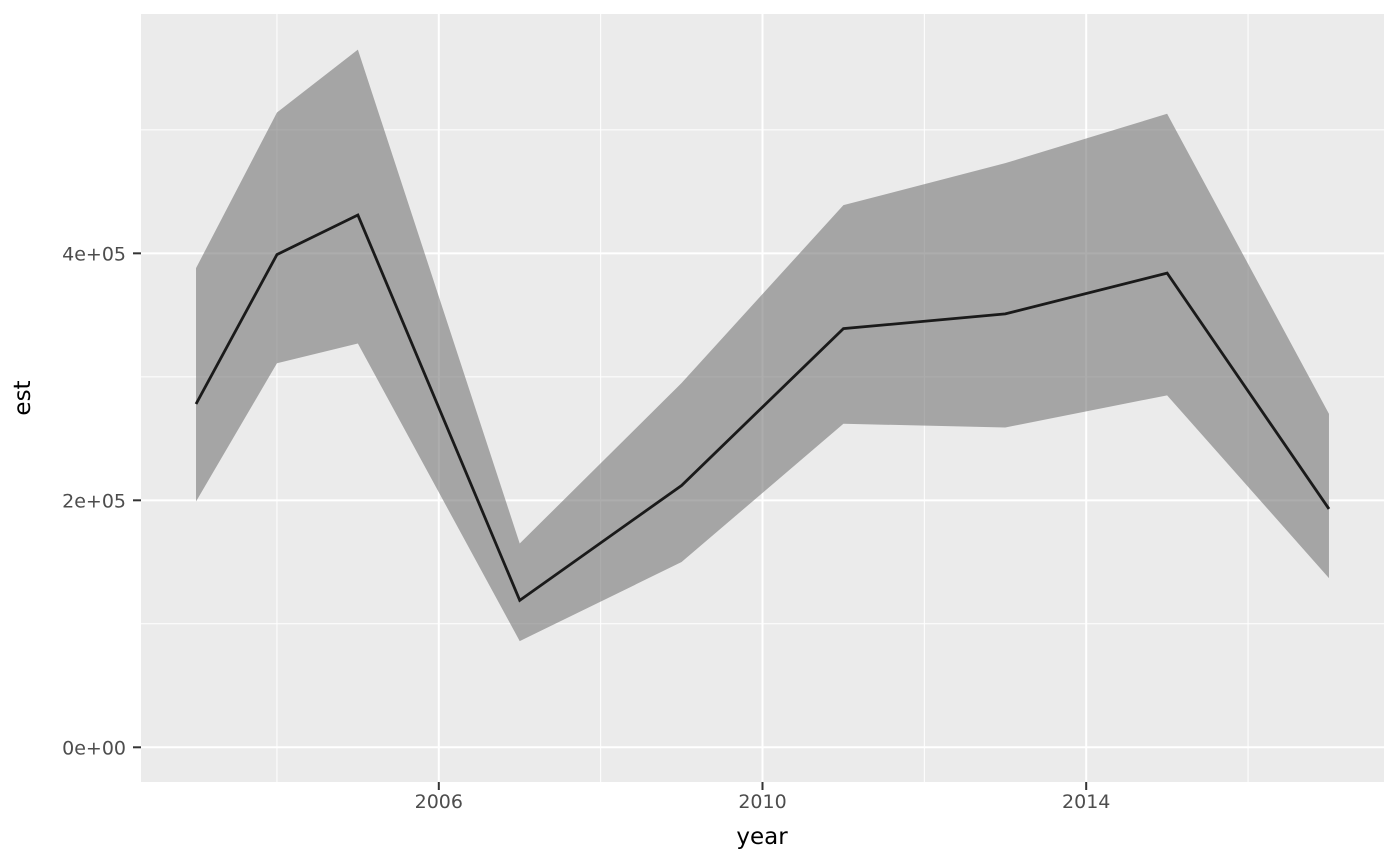 The width and height of the screenshot is (1400, 866). What do you see at coordinates (94, 748) in the screenshot?
I see `y-tick-label: 0e+00` at bounding box center [94, 748].